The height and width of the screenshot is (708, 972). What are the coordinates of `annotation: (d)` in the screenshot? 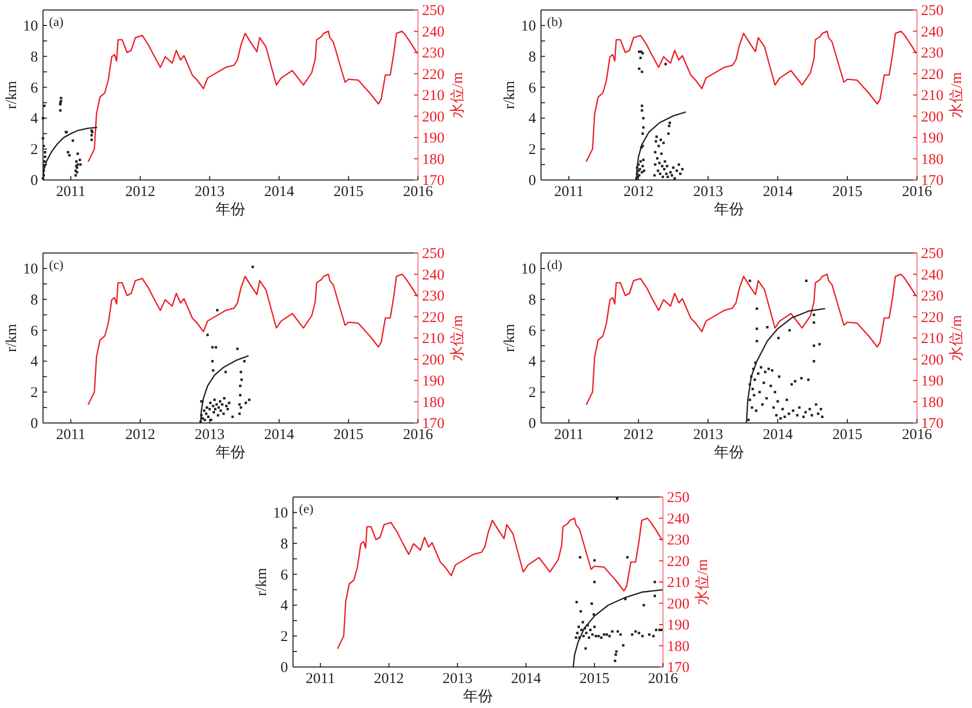 It's located at (554, 264).